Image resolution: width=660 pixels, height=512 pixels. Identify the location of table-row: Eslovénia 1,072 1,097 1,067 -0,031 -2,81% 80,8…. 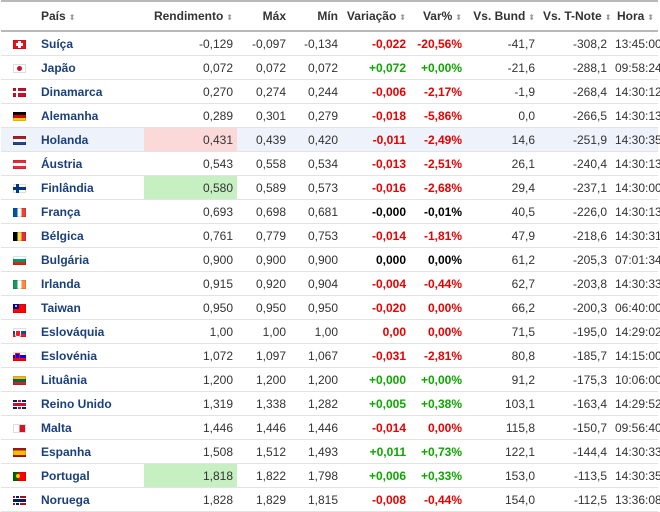
(330, 355).